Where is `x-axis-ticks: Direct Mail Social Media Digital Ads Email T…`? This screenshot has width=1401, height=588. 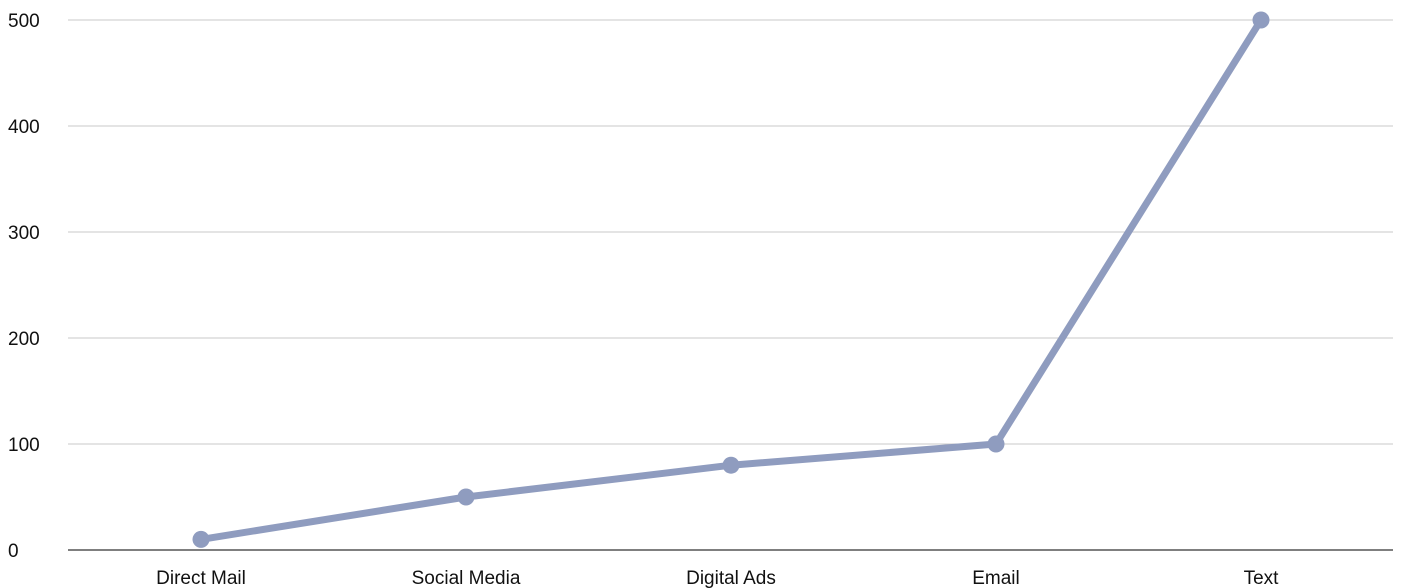 x-axis-ticks: Direct Mail Social Media Digital Ads Email T… is located at coordinates (717, 578).